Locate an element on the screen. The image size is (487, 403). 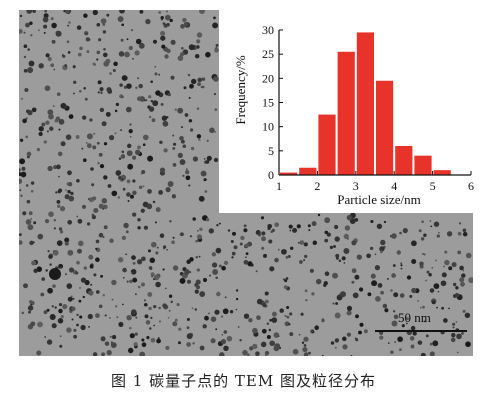
y-tick-label: 25 is located at coordinates (268, 54).